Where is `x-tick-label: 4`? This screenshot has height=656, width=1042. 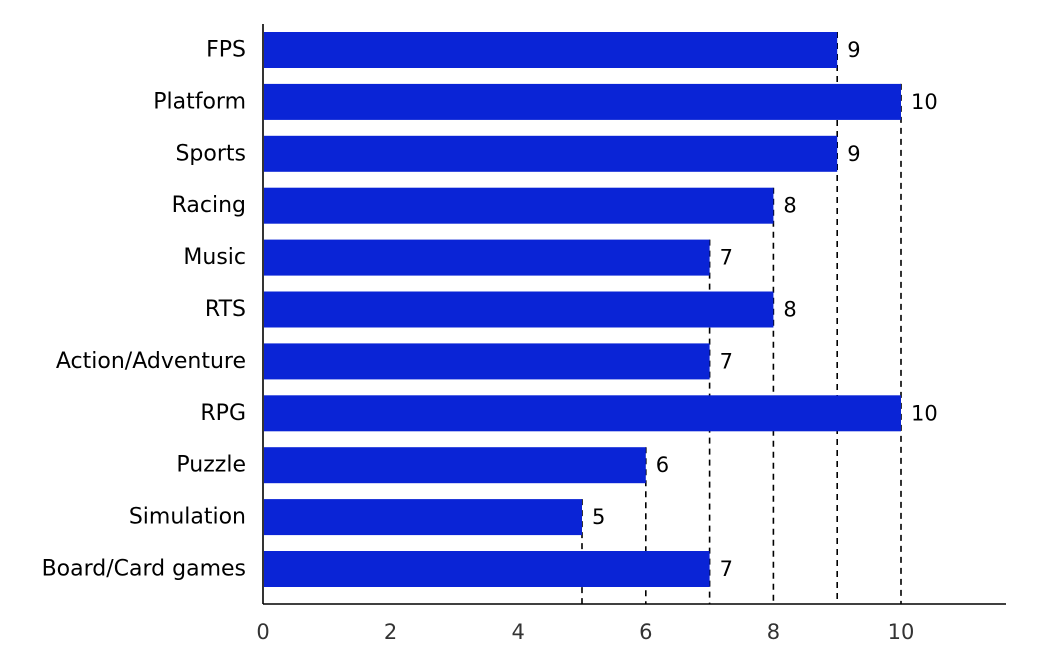 x-tick-label: 4 is located at coordinates (518, 632).